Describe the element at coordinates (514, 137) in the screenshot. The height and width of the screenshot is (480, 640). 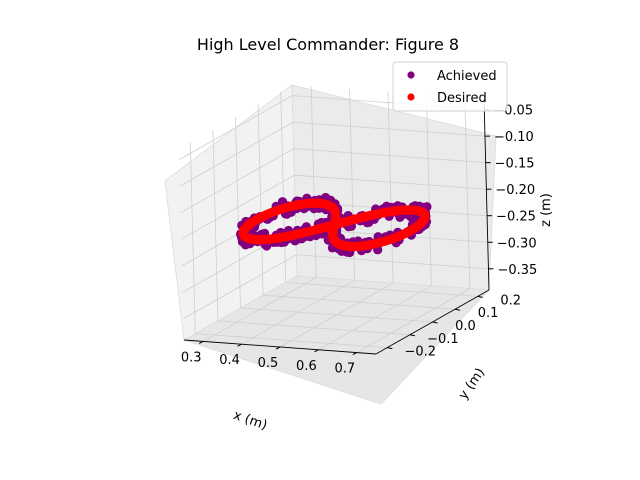
I see `z-tick-label: −0.10` at that location.